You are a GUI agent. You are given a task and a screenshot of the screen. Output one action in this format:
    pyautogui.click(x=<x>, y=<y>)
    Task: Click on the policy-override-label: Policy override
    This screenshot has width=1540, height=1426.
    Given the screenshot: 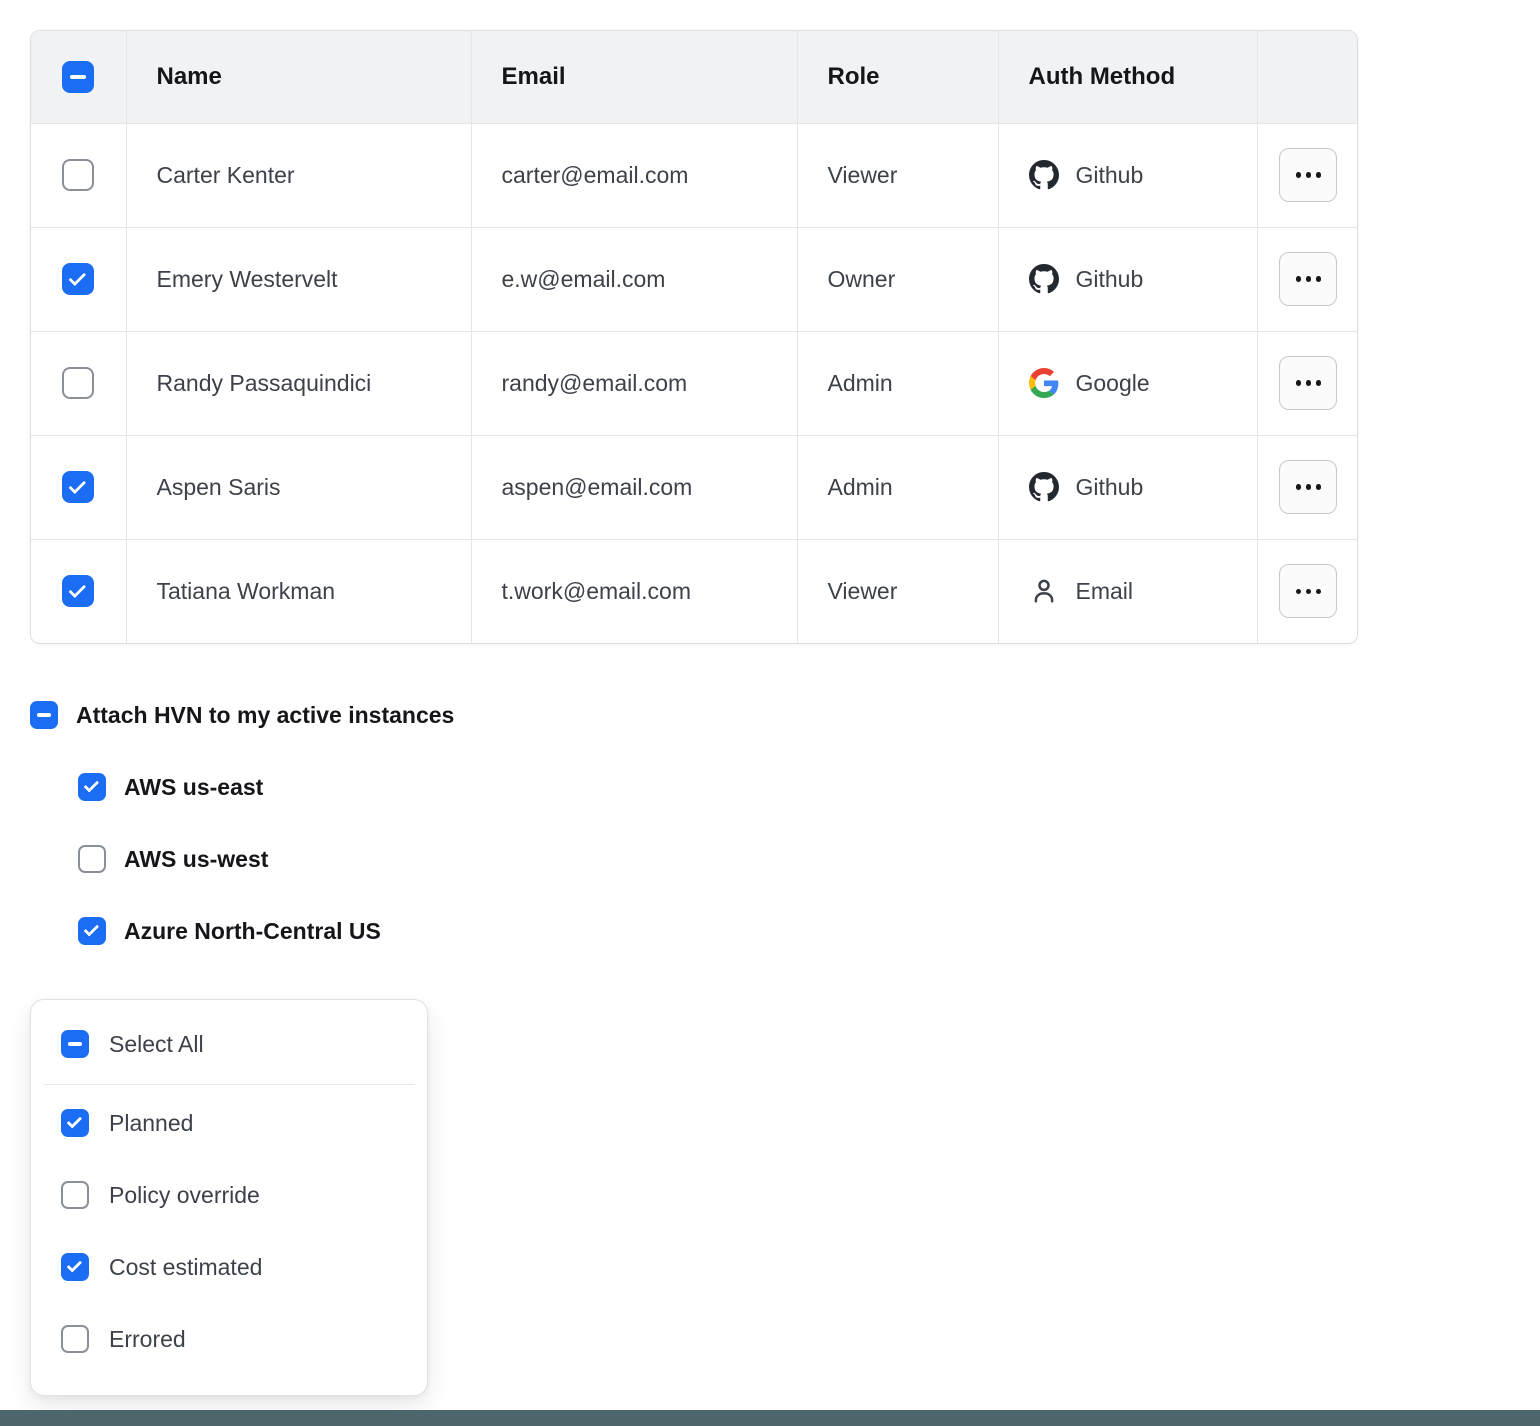 What is the action you would take?
    pyautogui.click(x=184, y=1194)
    